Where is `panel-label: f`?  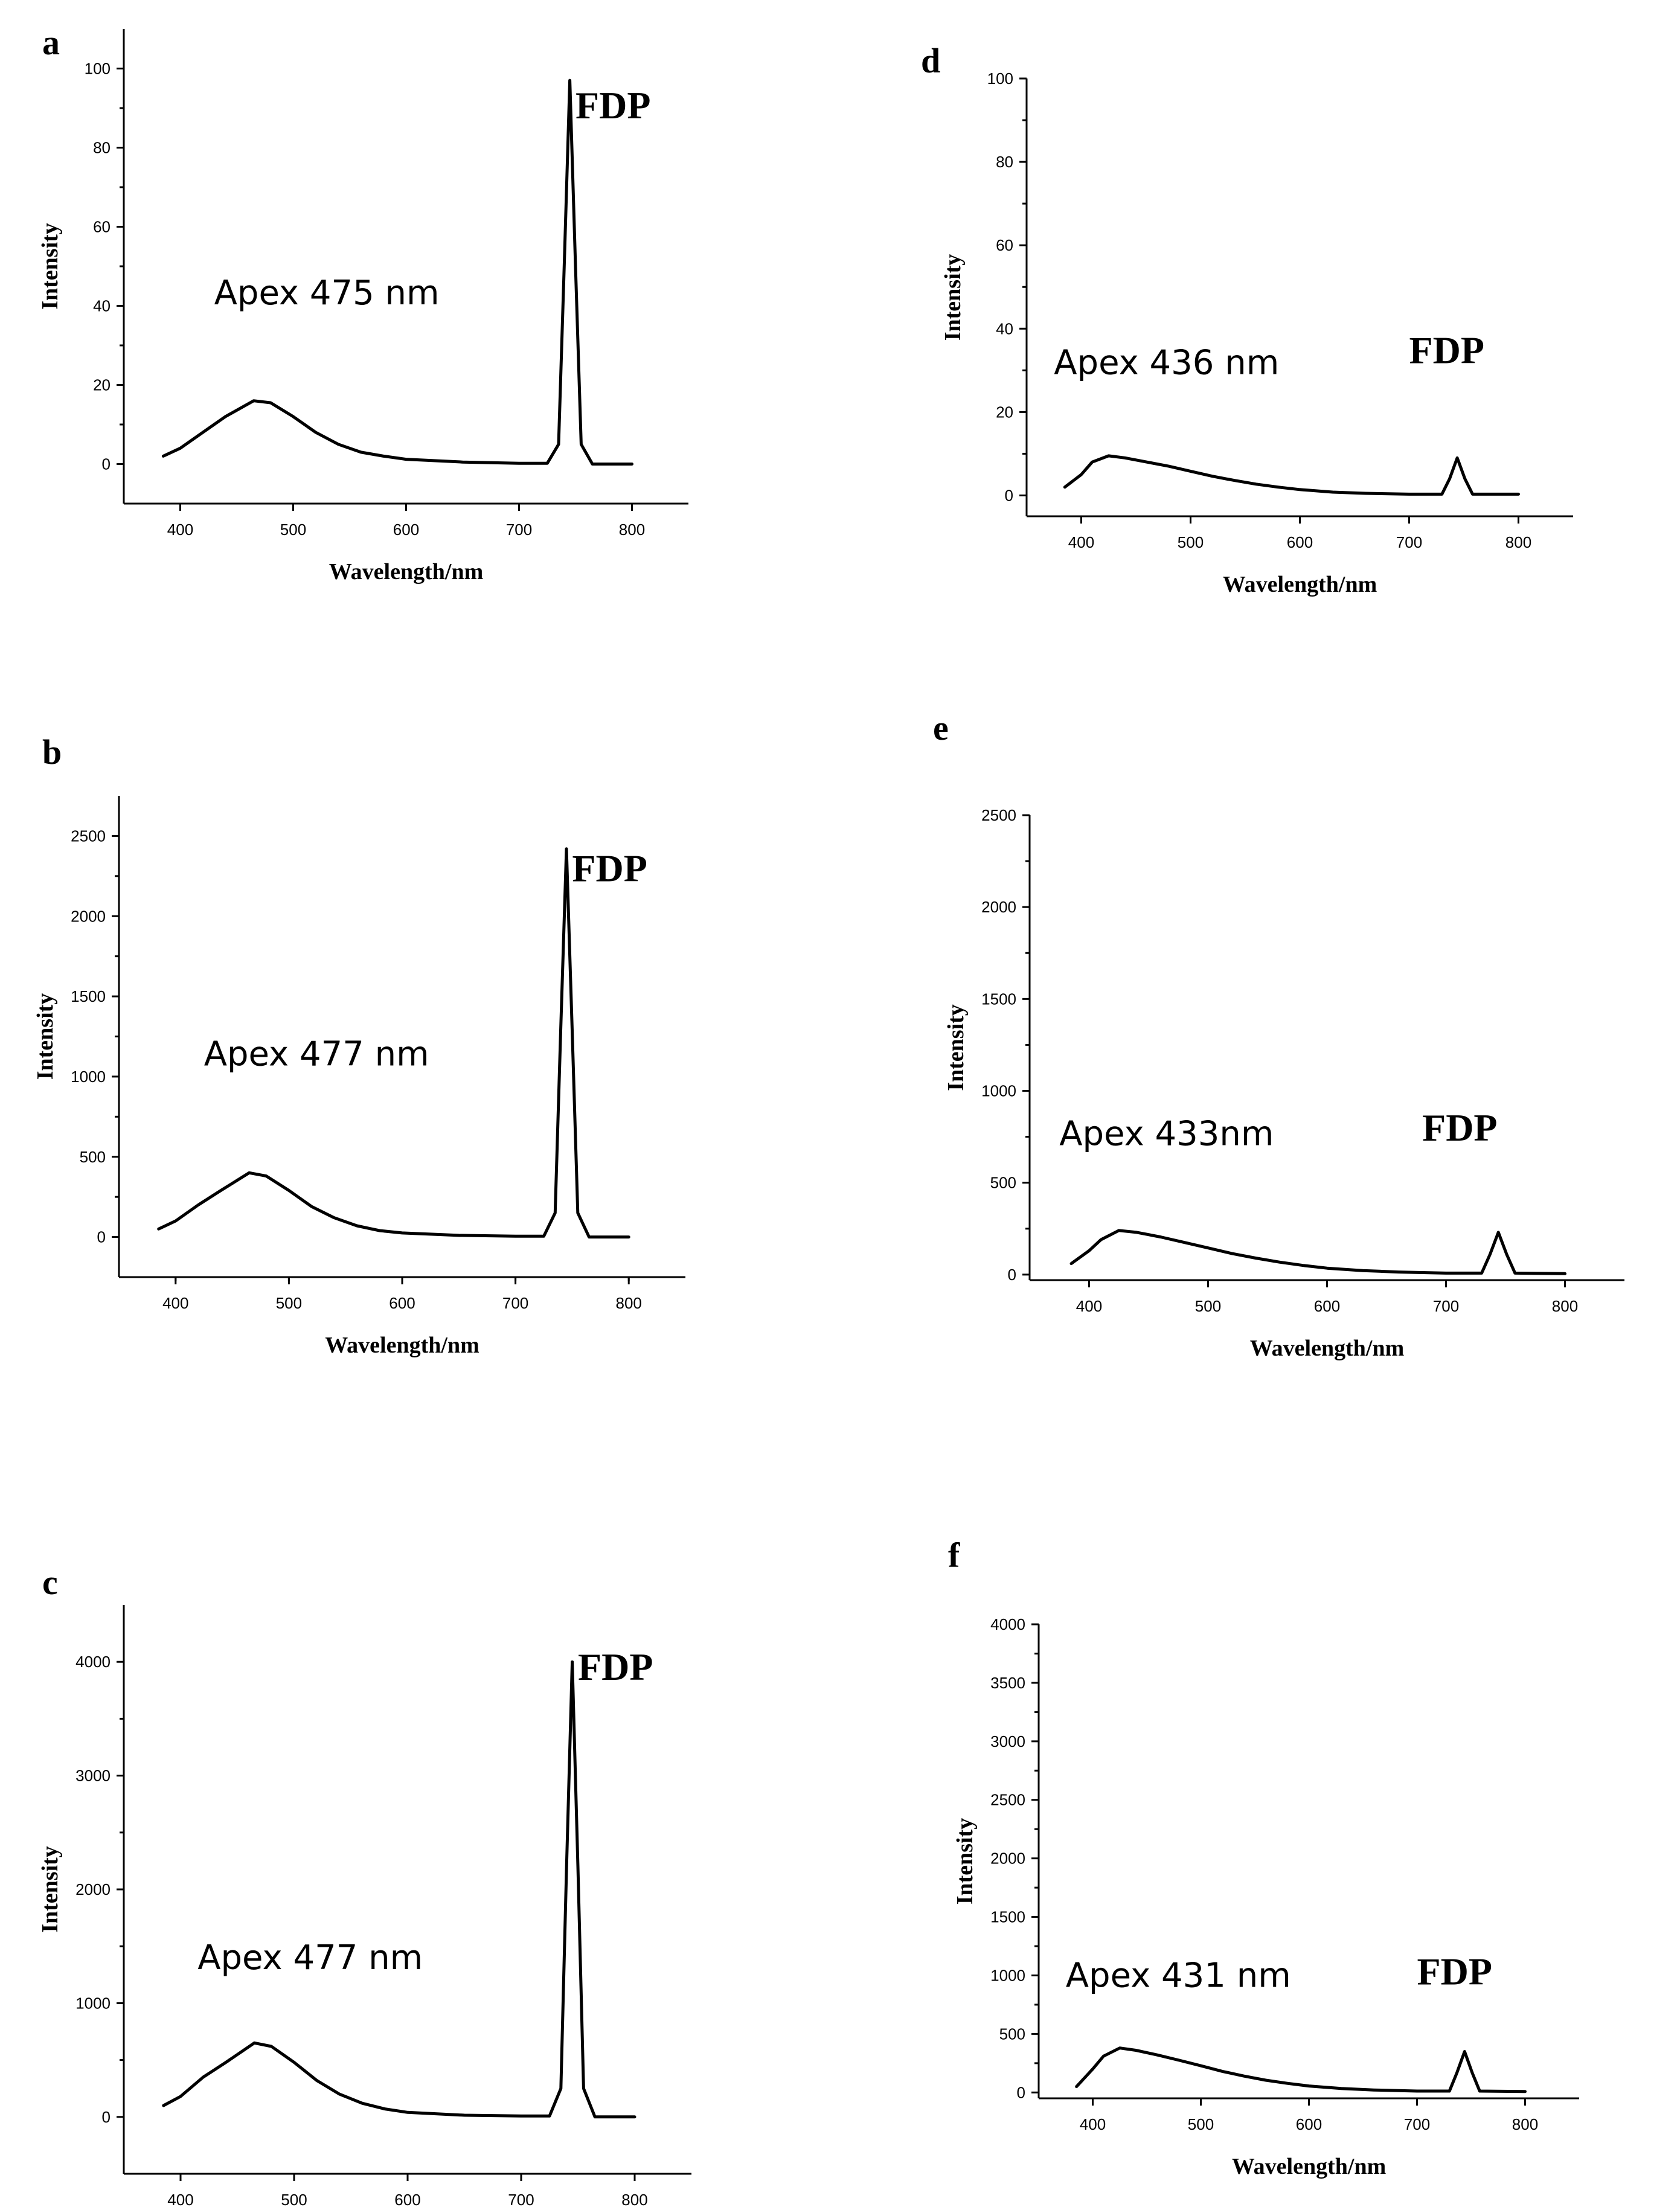 panel-label: f is located at coordinates (954, 1555).